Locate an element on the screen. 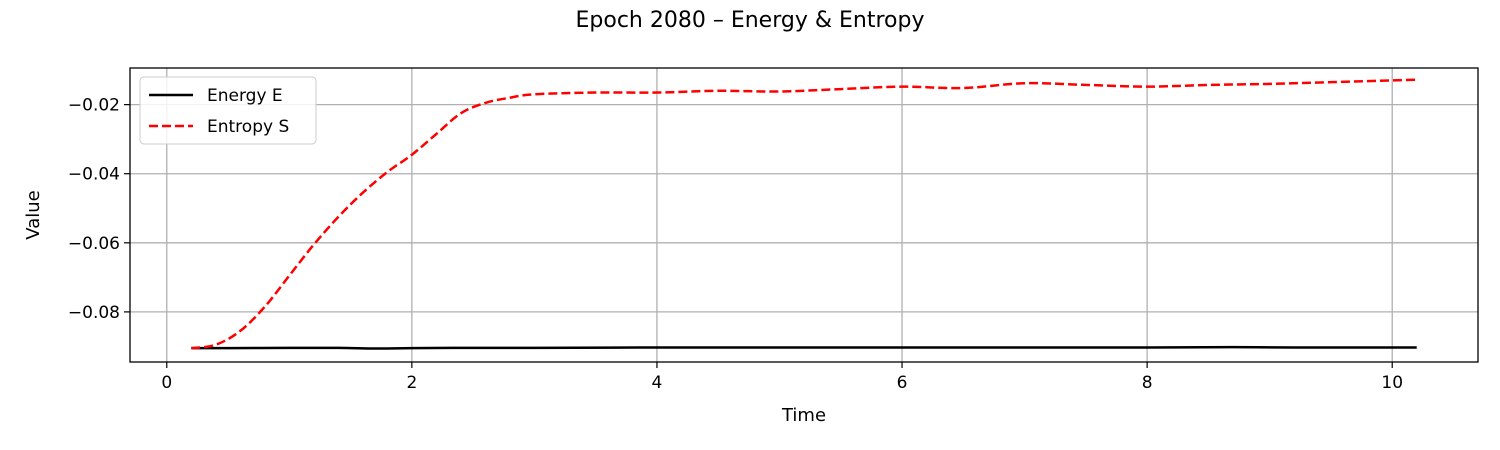 This screenshot has width=1500, height=450. legend-label-entropy: Entropy S is located at coordinates (248, 127).